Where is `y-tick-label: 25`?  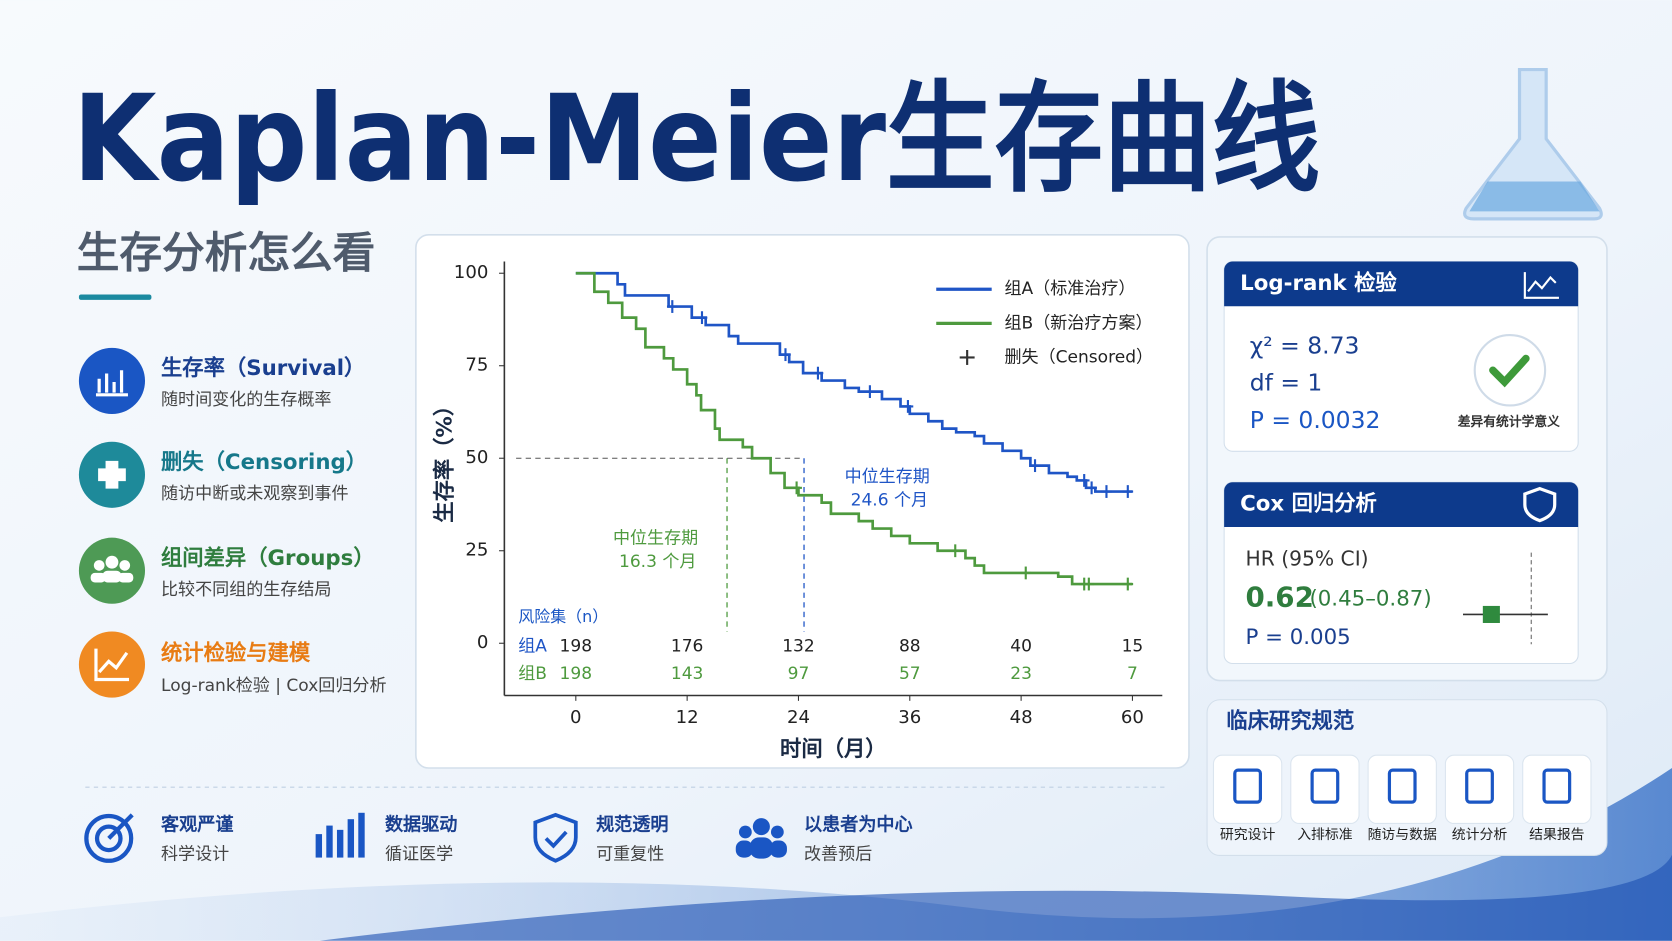
y-tick-label: 25 is located at coordinates (476, 550).